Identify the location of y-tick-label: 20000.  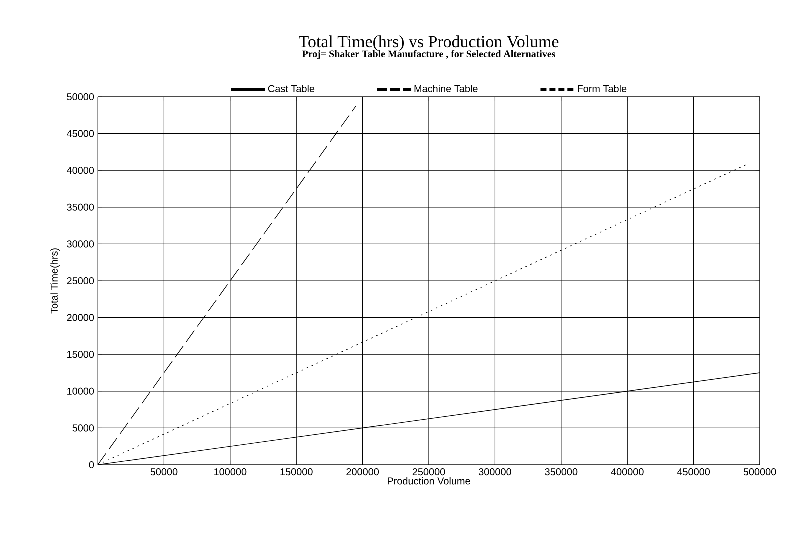
(80, 318).